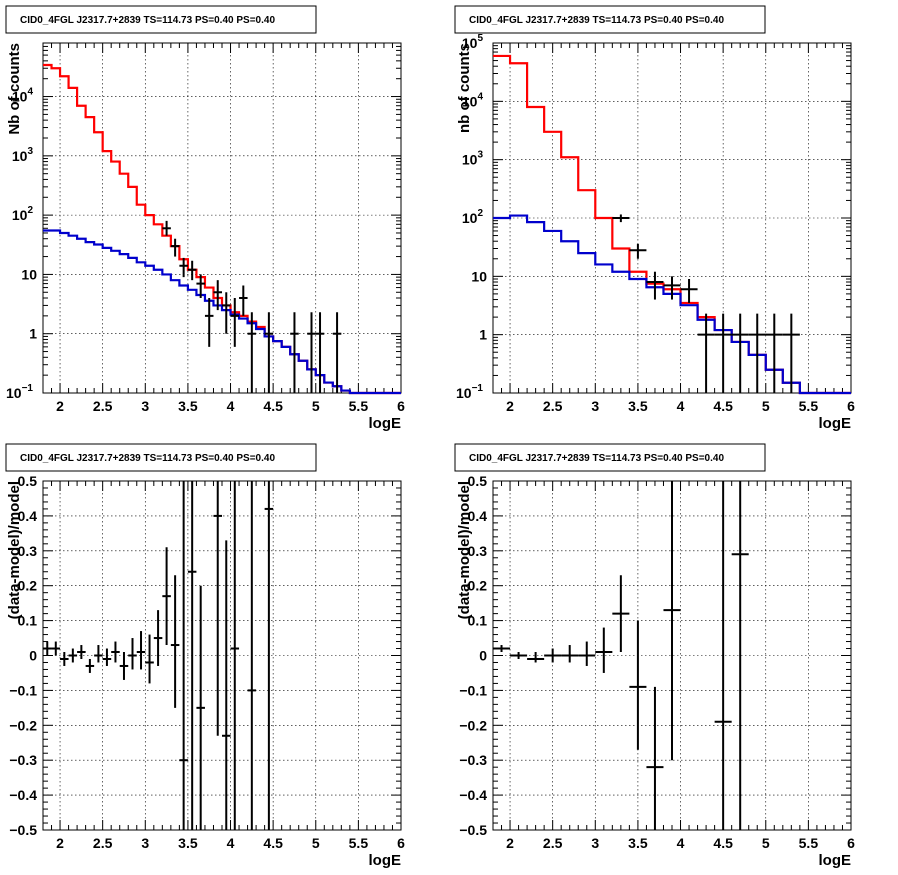 The height and width of the screenshot is (875, 898). I want to click on y-tick-label: −0.1, so click(473, 690).